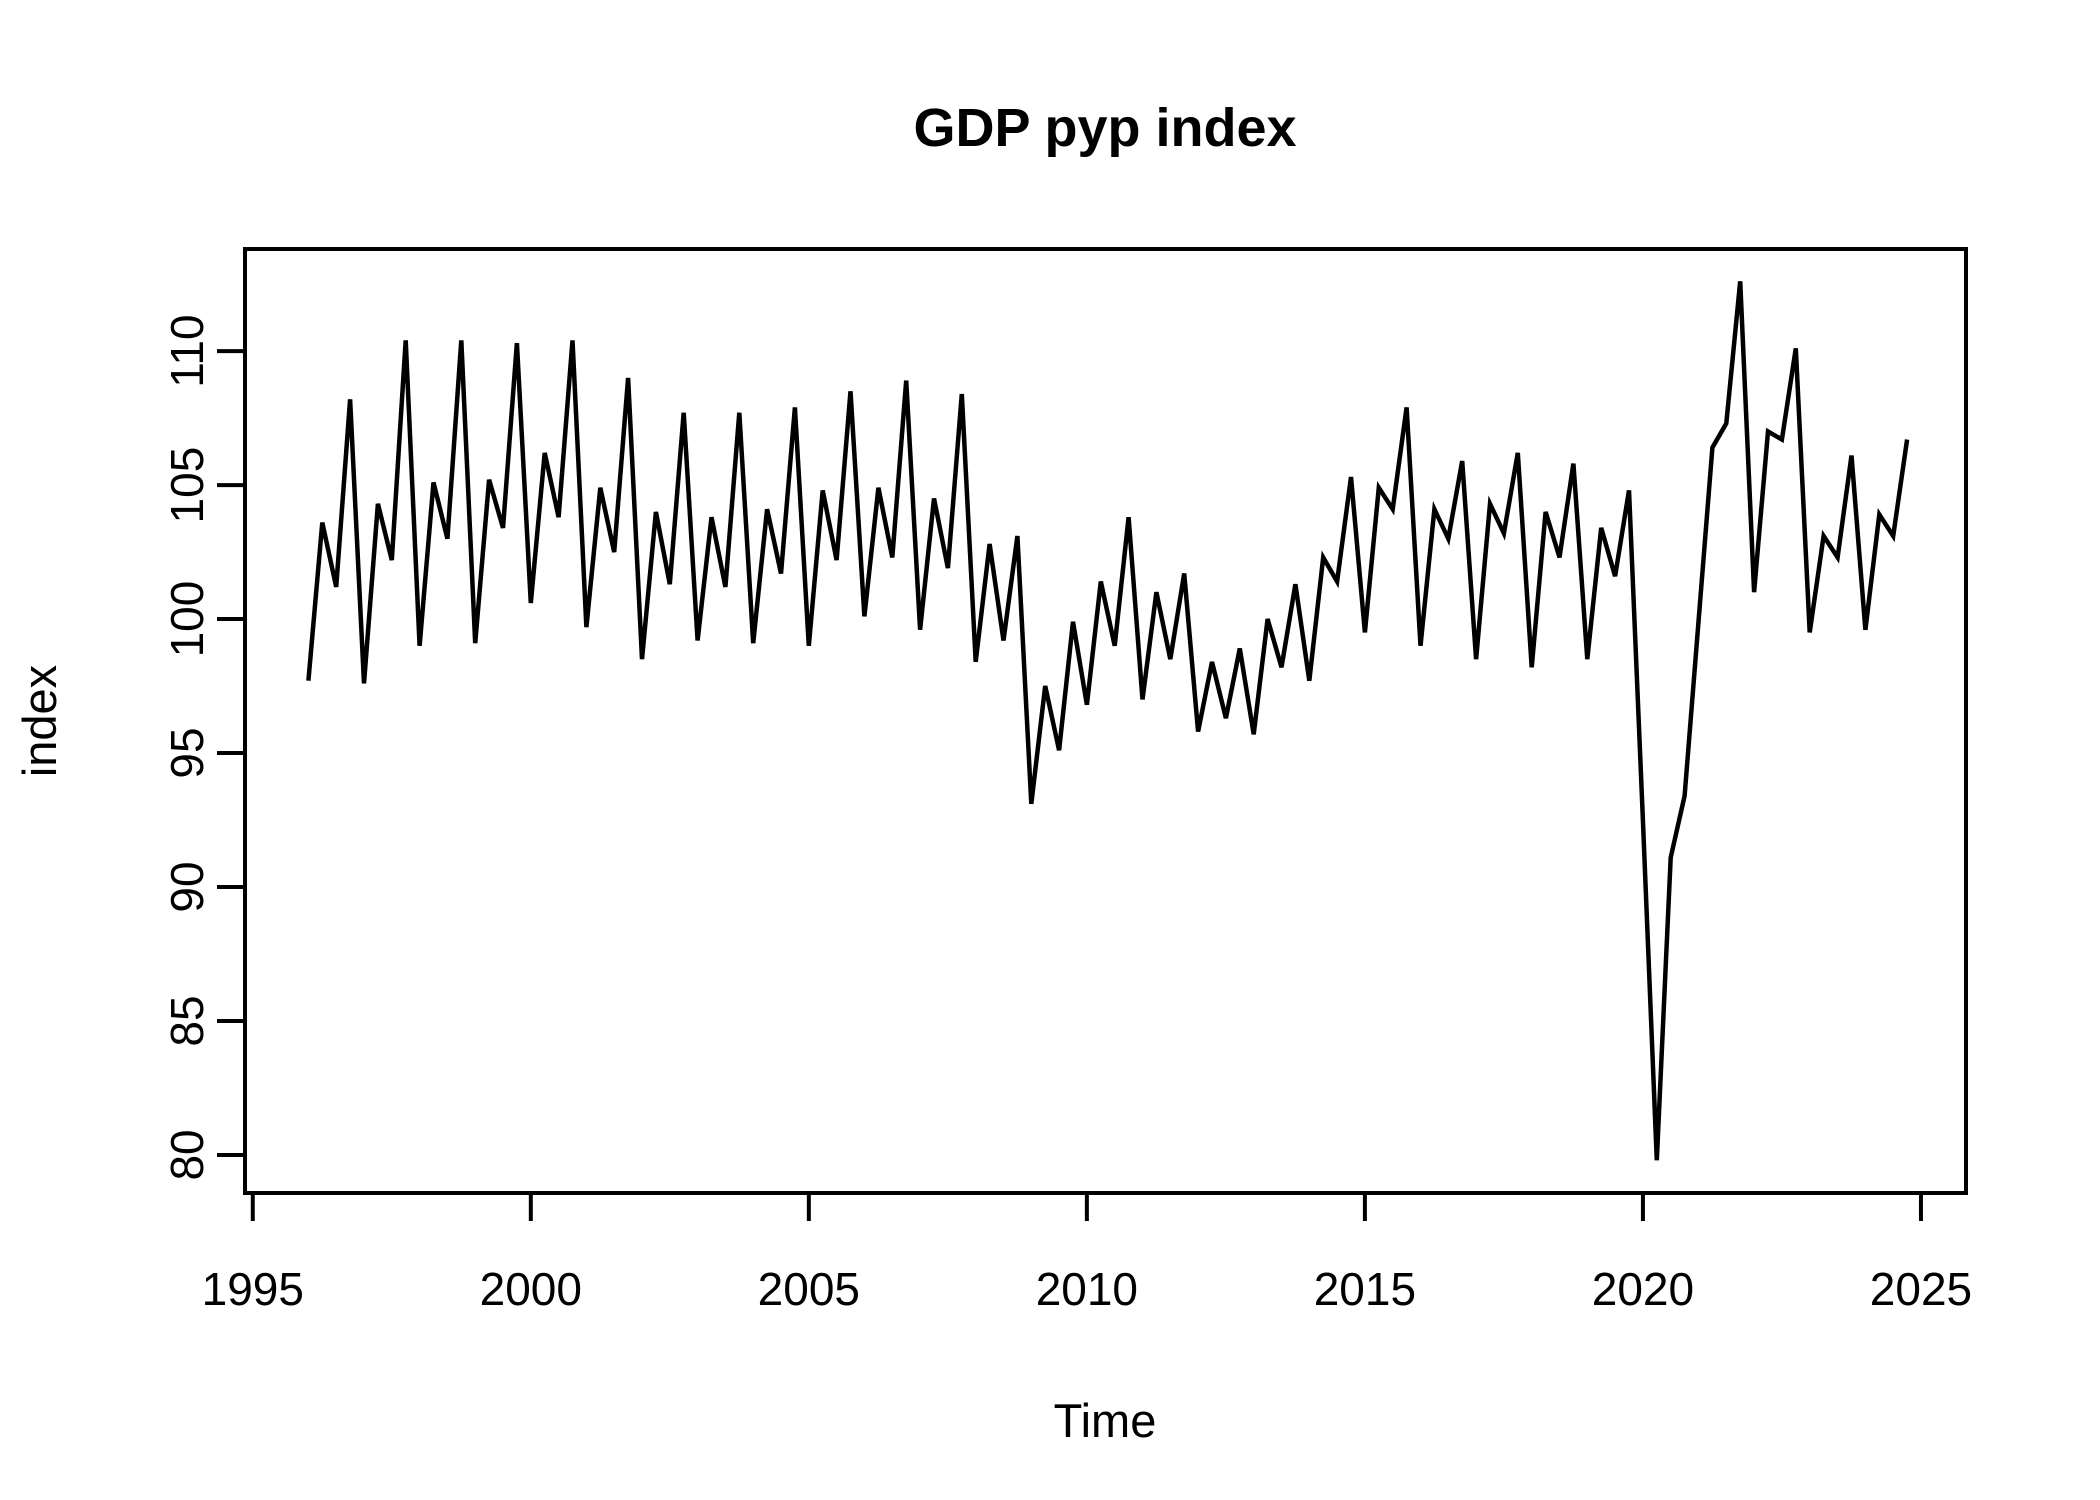 This screenshot has height=1500, width=2100. Describe the element at coordinates (39, 721) in the screenshot. I see `y-axis-label: index` at that location.